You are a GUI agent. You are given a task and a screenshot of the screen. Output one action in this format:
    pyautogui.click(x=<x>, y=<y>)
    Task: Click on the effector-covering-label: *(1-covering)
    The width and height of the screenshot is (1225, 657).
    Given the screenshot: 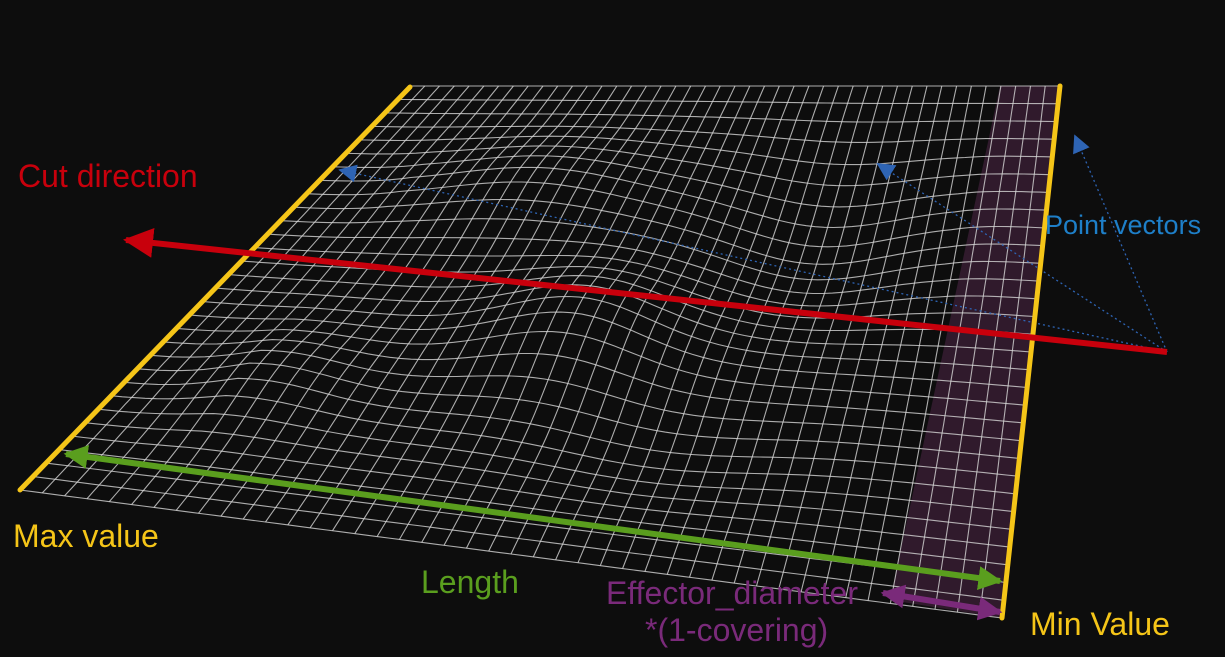 What is the action you would take?
    pyautogui.click(x=737, y=630)
    